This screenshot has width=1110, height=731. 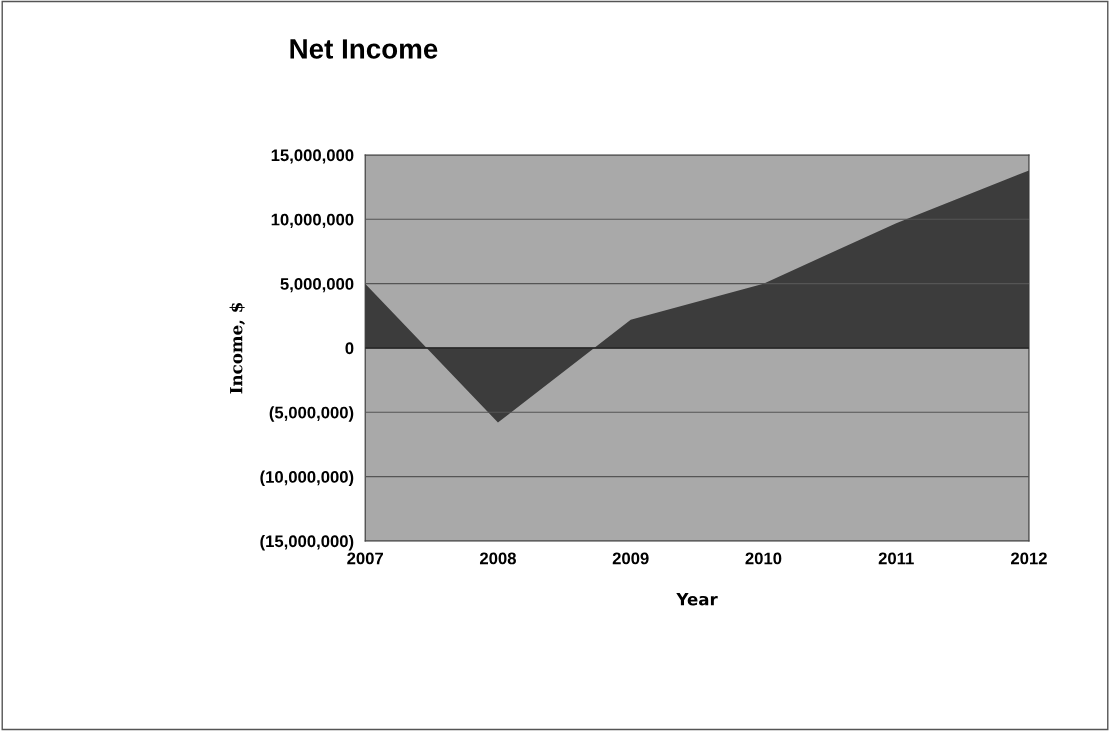 I want to click on y-tick-label: (15,000,000), so click(x=307, y=542).